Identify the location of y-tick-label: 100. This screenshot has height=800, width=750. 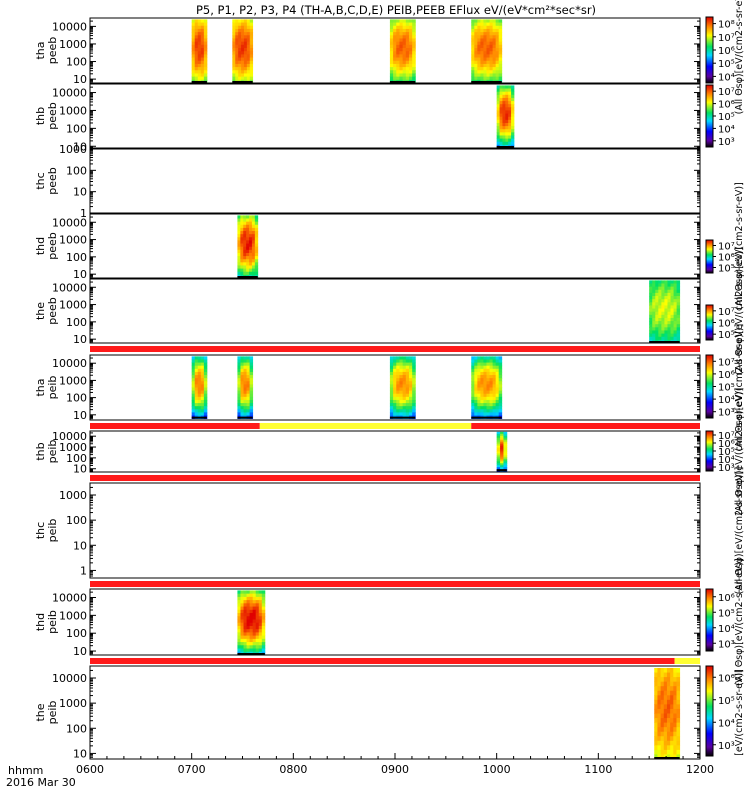
(76, 458).